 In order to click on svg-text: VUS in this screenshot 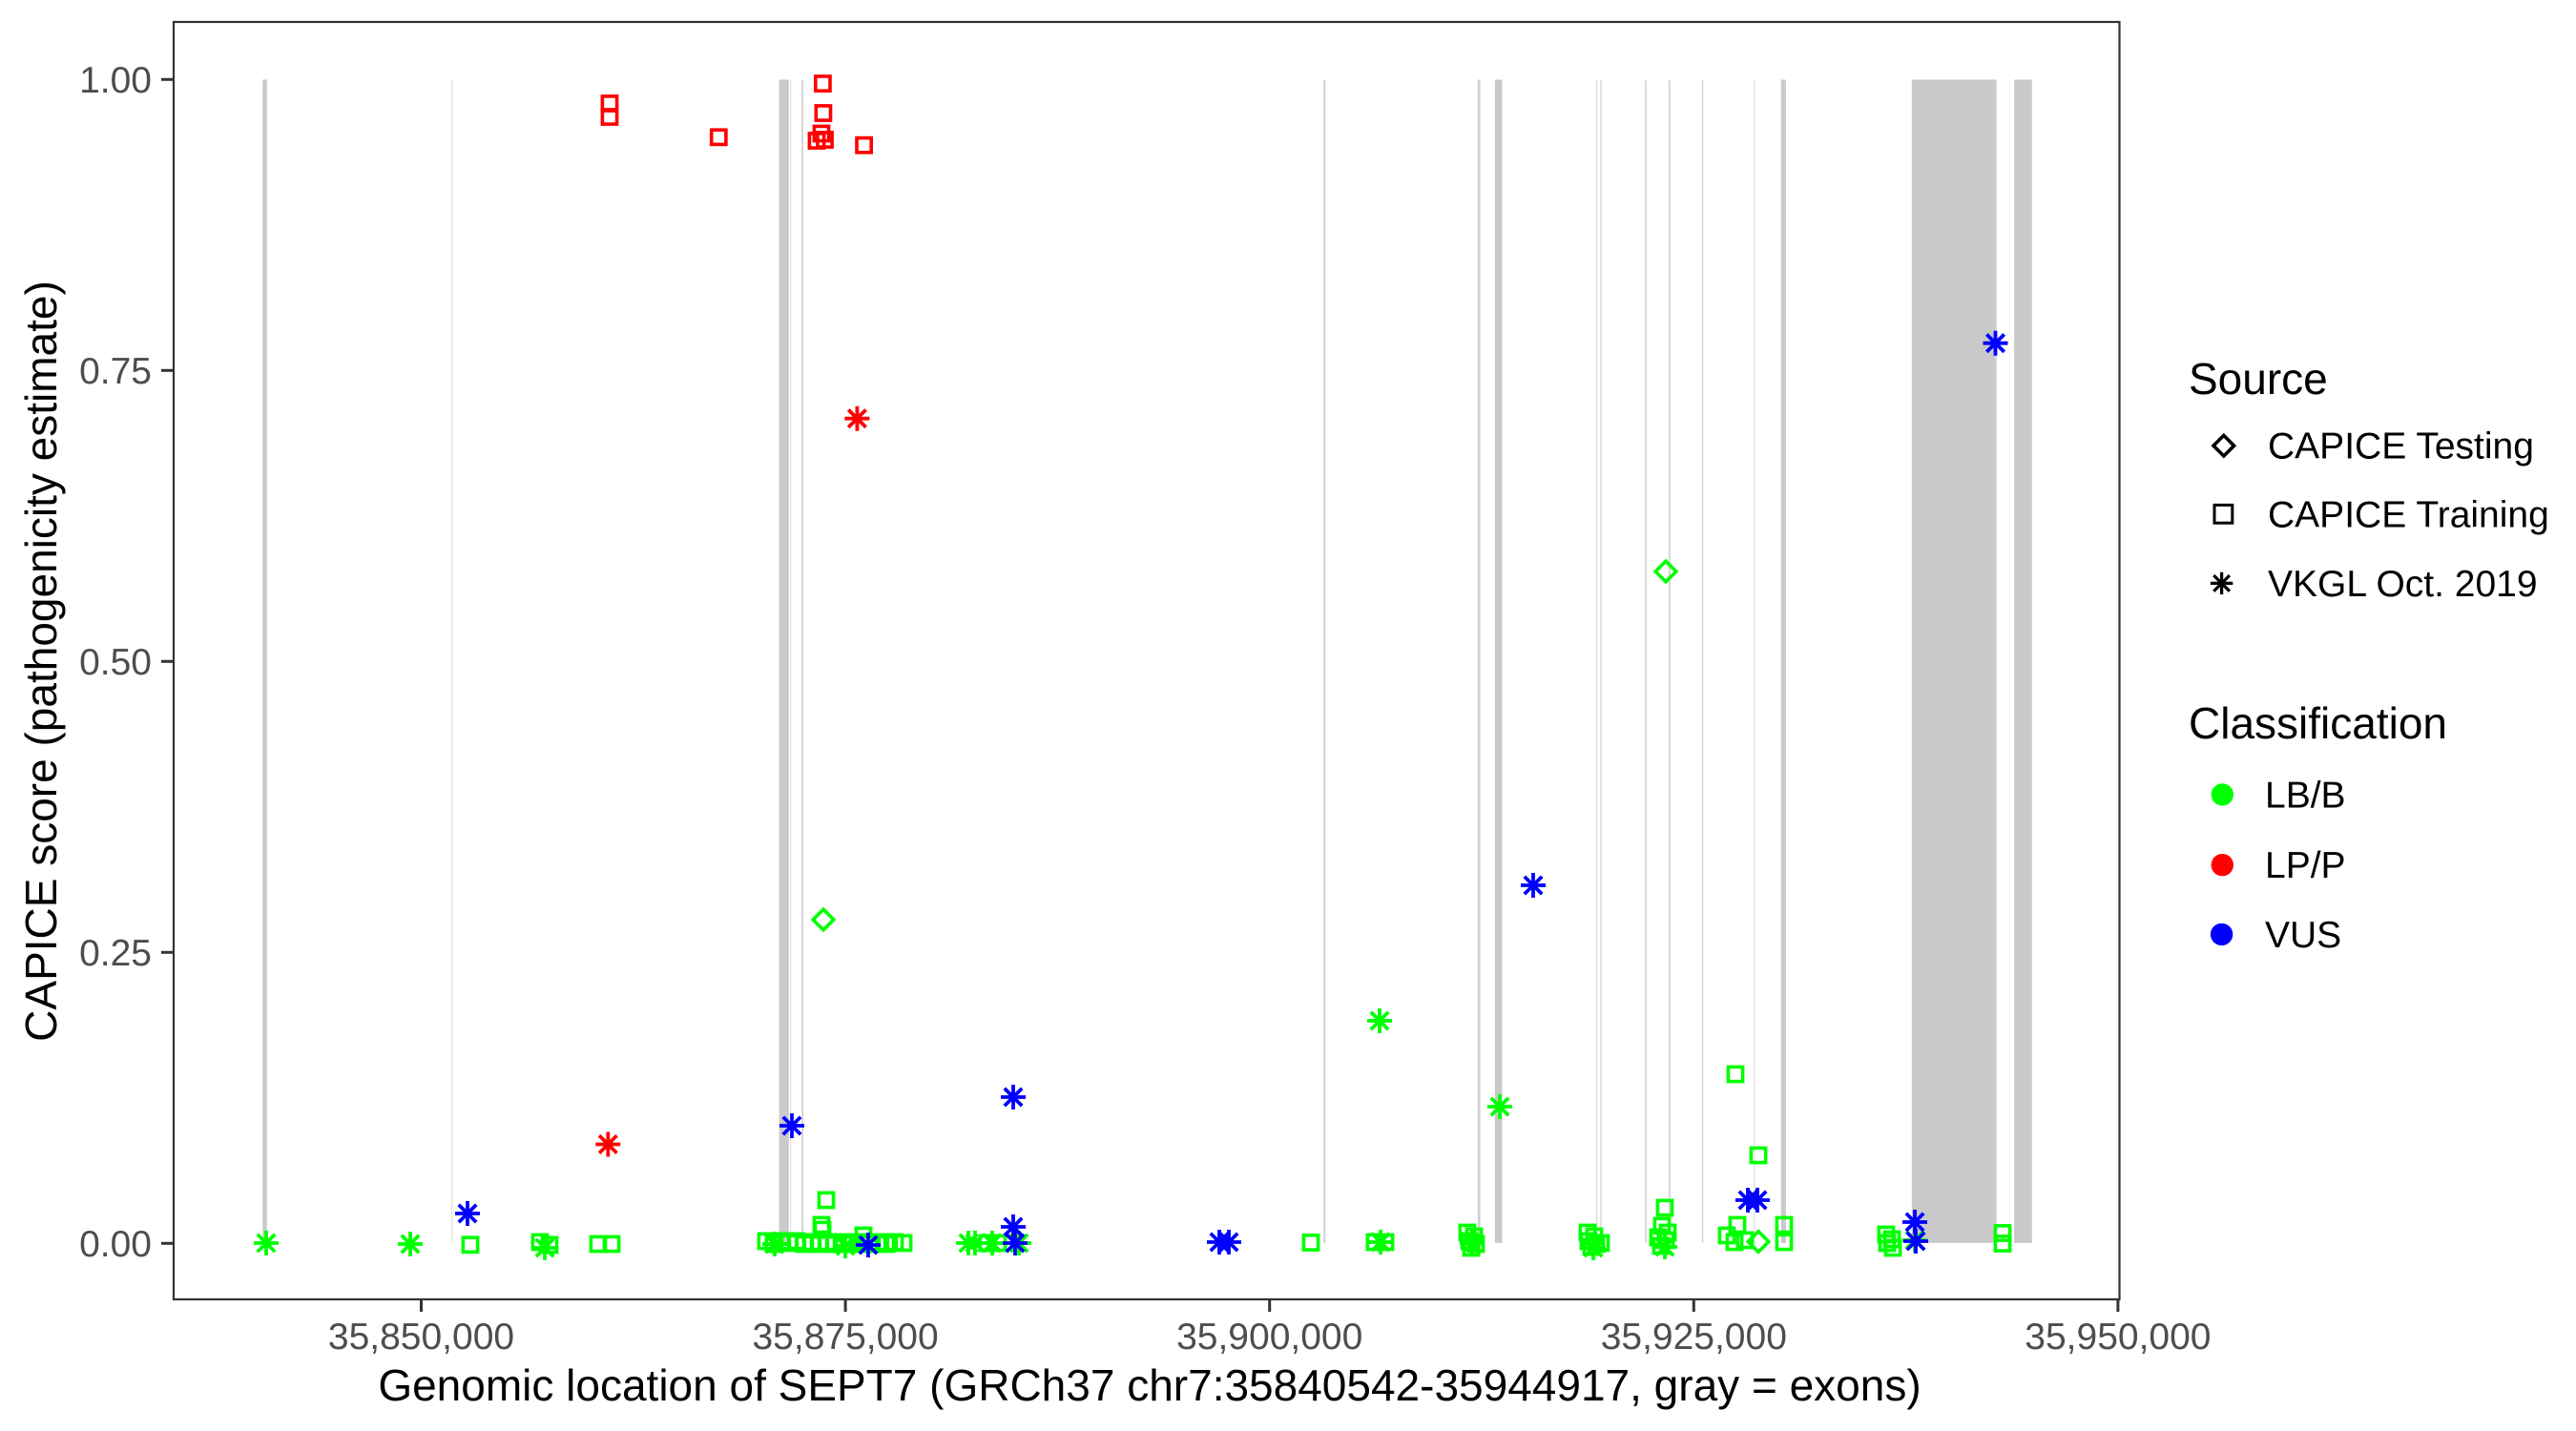, I will do `click(2303, 936)`.